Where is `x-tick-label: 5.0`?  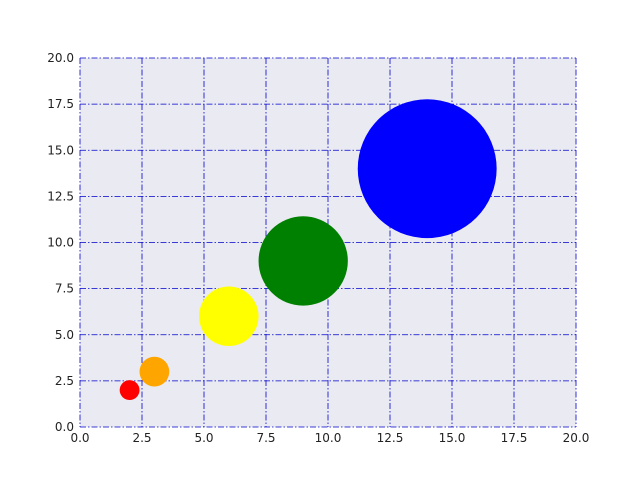
x-tick-label: 5.0 is located at coordinates (203, 438).